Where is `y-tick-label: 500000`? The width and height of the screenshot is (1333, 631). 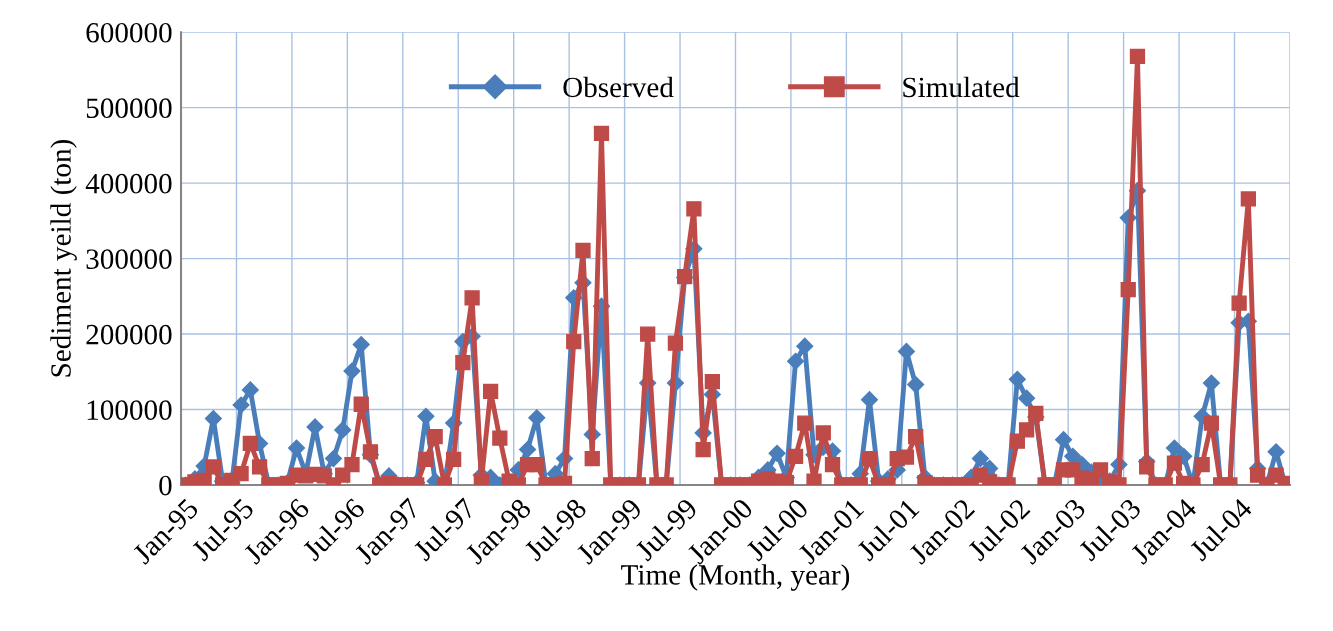
y-tick-label: 500000 is located at coordinates (129, 108).